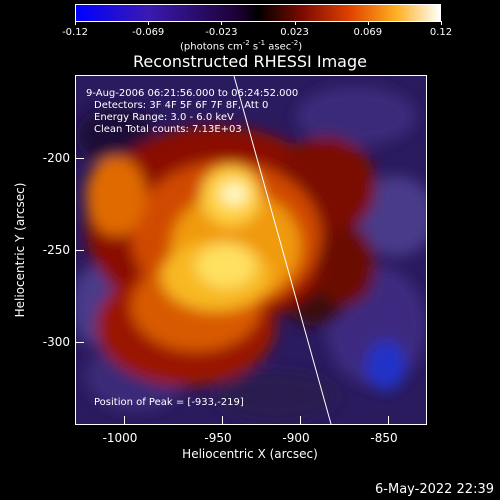  What do you see at coordinates (250, 454) in the screenshot?
I see `x-axis-label: Heliocentric X (arcsec)` at bounding box center [250, 454].